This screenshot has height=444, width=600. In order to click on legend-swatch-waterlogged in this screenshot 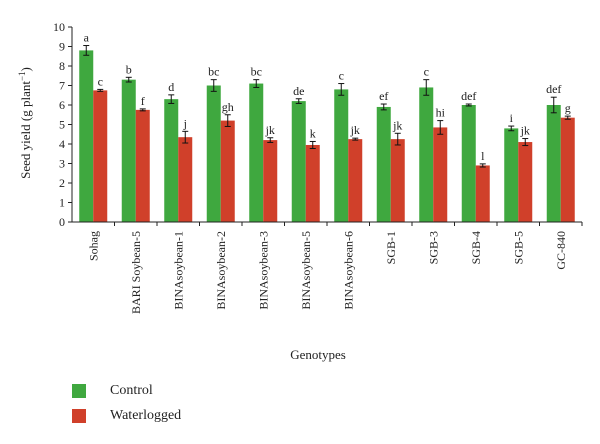, I will do `click(79, 416)`.